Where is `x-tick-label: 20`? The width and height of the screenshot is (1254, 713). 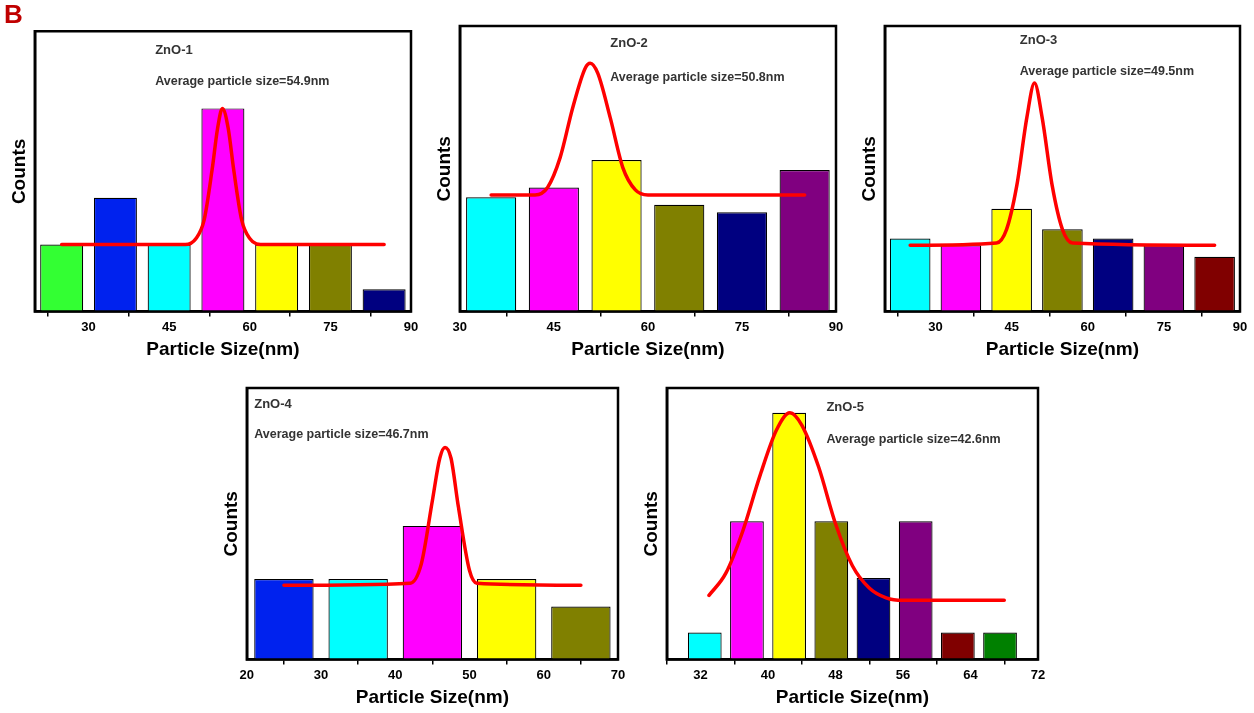 x-tick-label: 20 is located at coordinates (247, 674).